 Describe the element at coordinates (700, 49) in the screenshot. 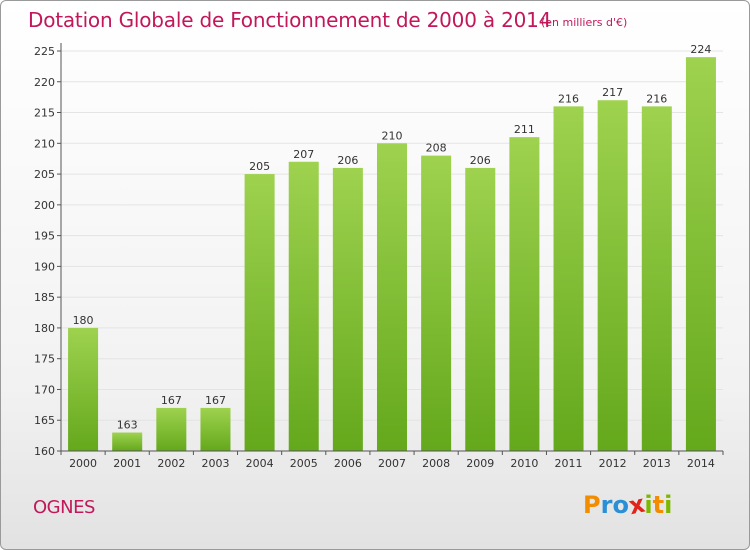

I see `value-label: 224` at that location.